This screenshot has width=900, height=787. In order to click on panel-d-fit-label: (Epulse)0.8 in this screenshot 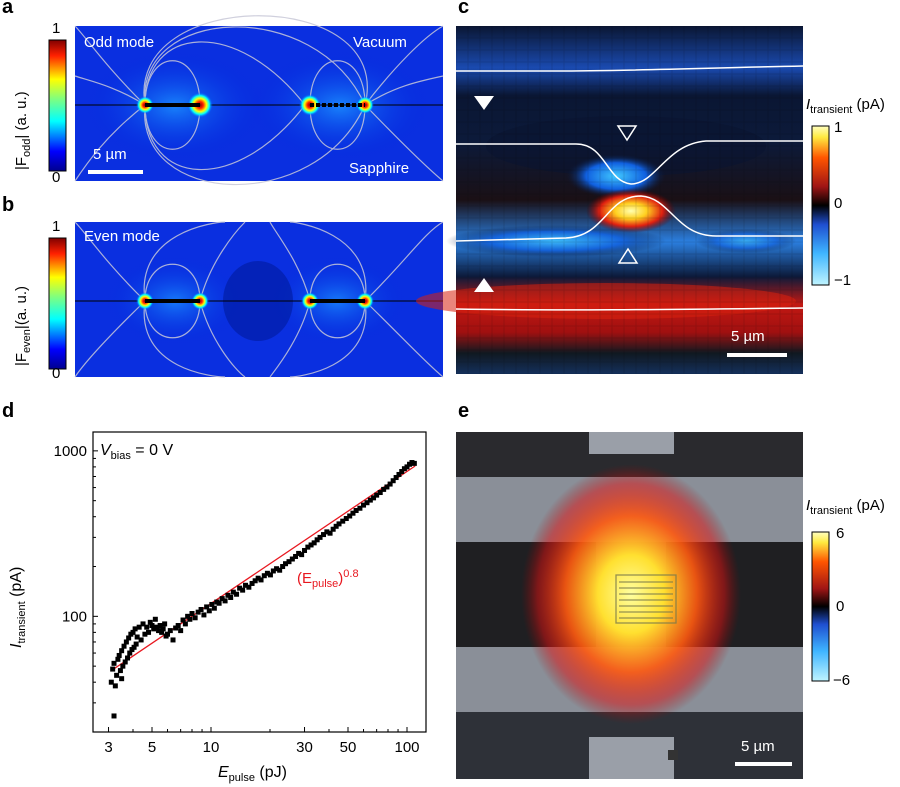, I will do `click(328, 579)`.